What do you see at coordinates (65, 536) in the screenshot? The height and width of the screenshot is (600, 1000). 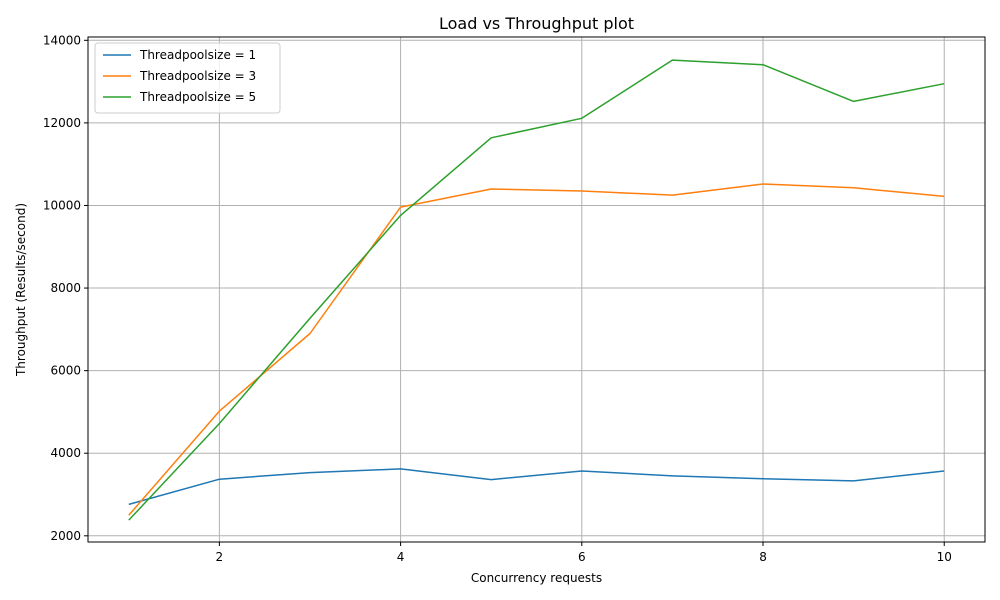 I see `y-tick-label: 2000` at bounding box center [65, 536].